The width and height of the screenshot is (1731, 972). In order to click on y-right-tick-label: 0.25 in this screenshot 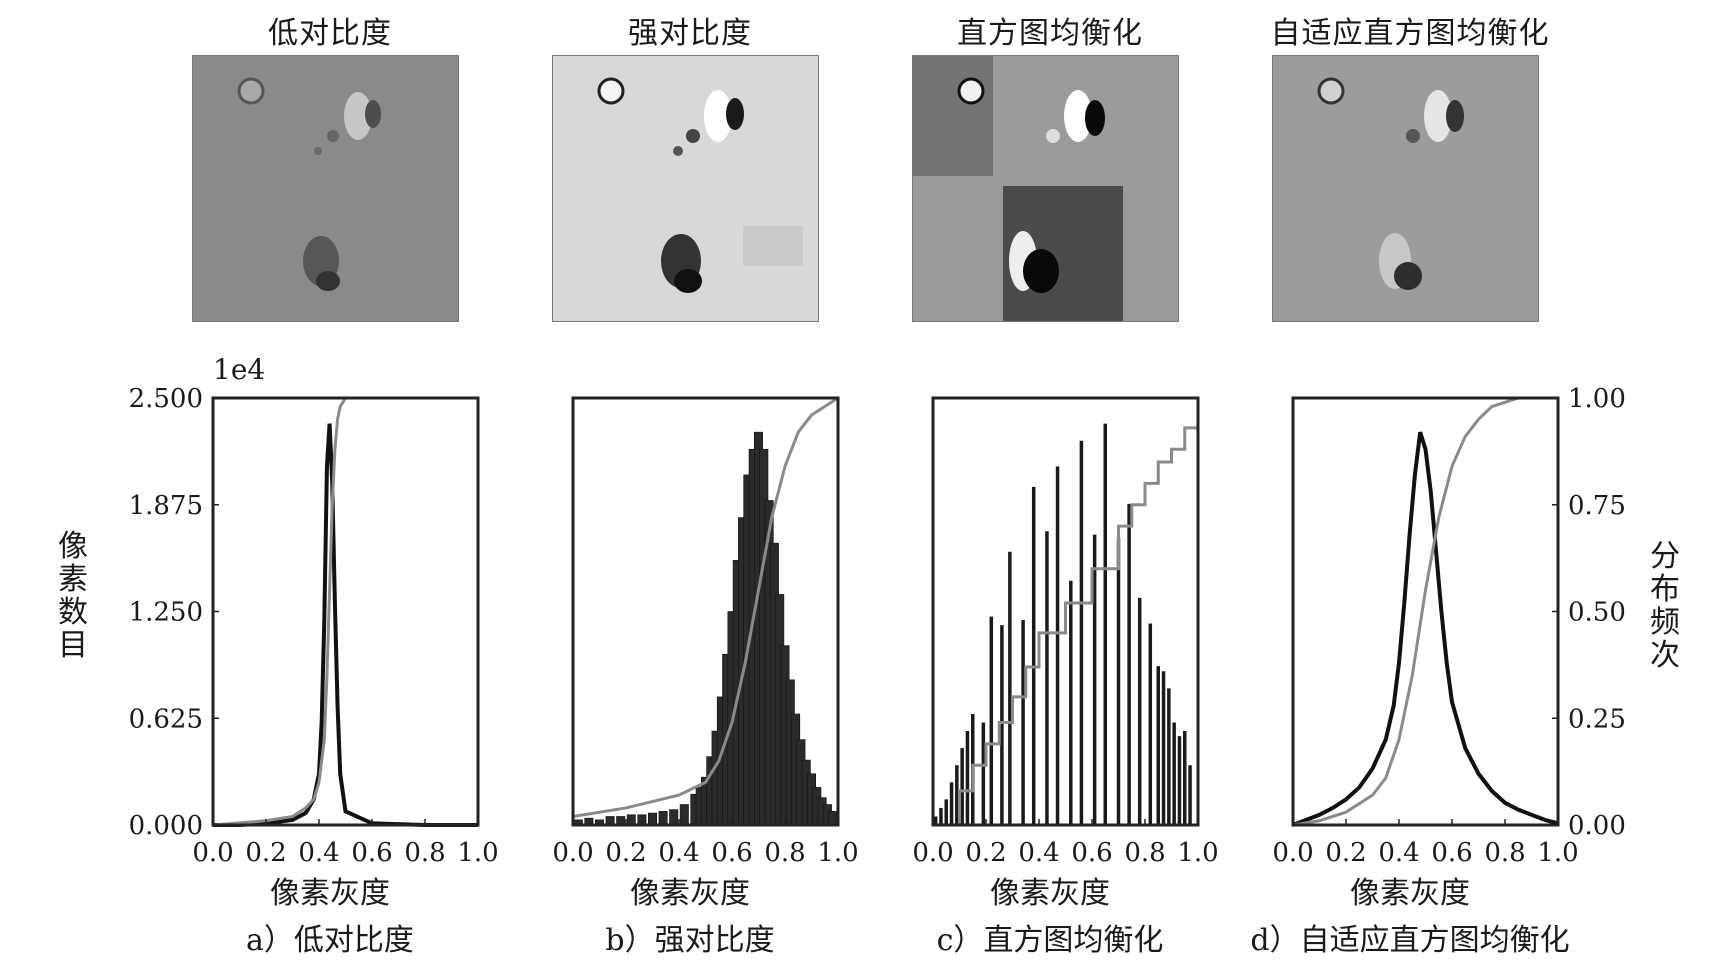, I will do `click(1597, 719)`.